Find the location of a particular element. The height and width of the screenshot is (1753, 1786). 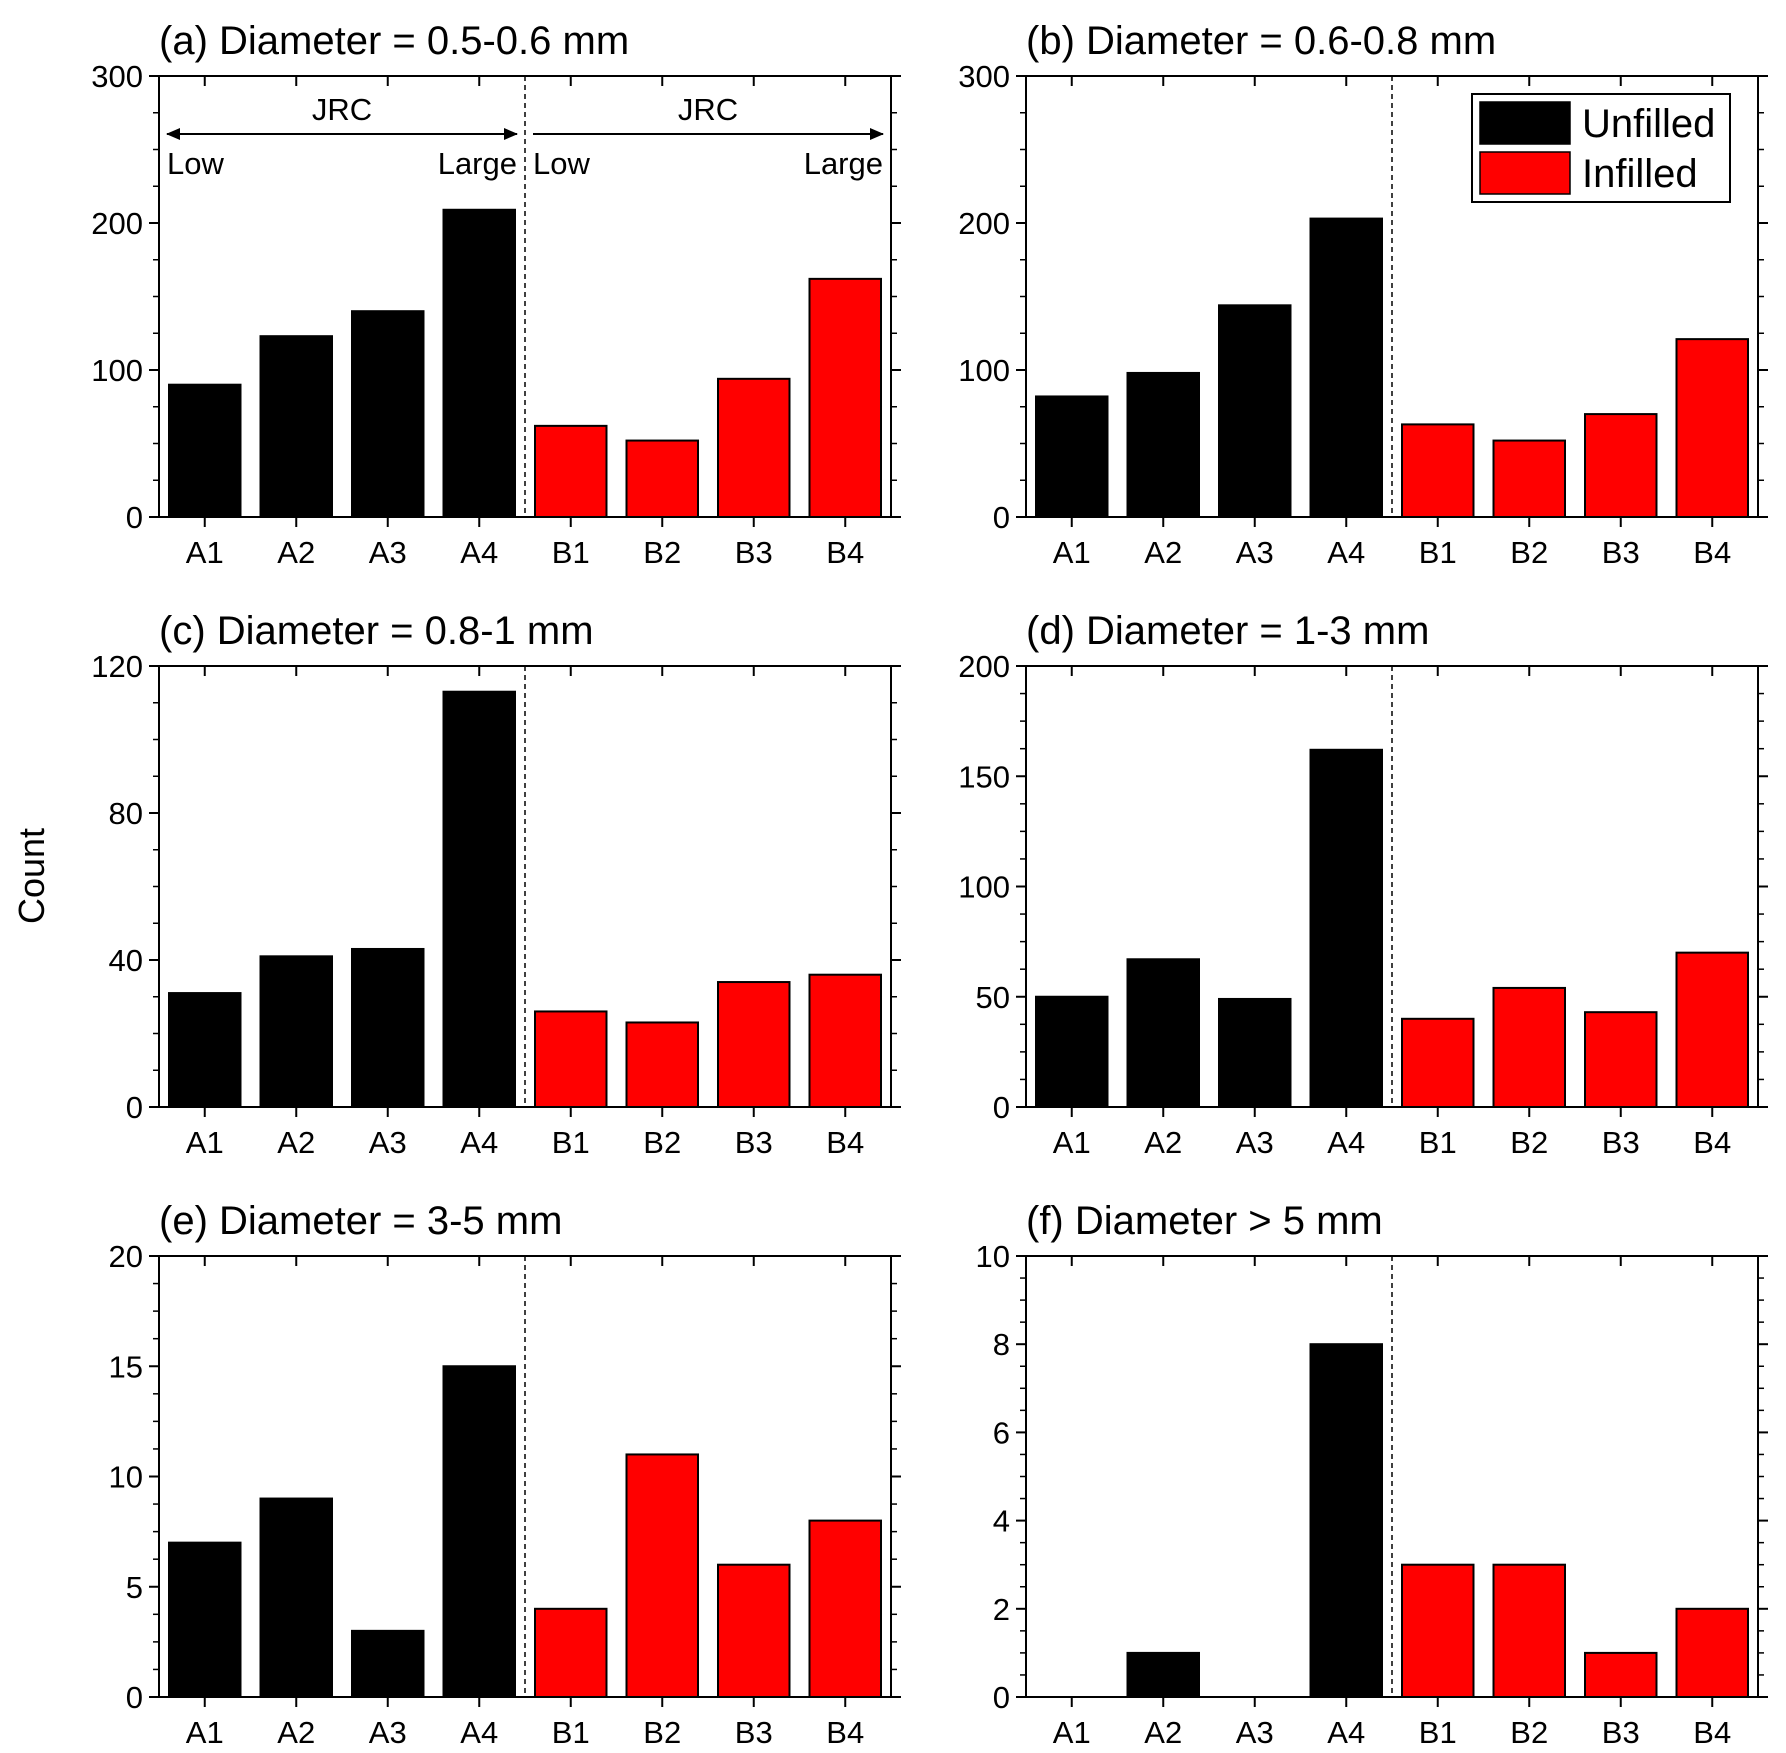

jrc-label-left: JRC is located at coordinates (342, 109).